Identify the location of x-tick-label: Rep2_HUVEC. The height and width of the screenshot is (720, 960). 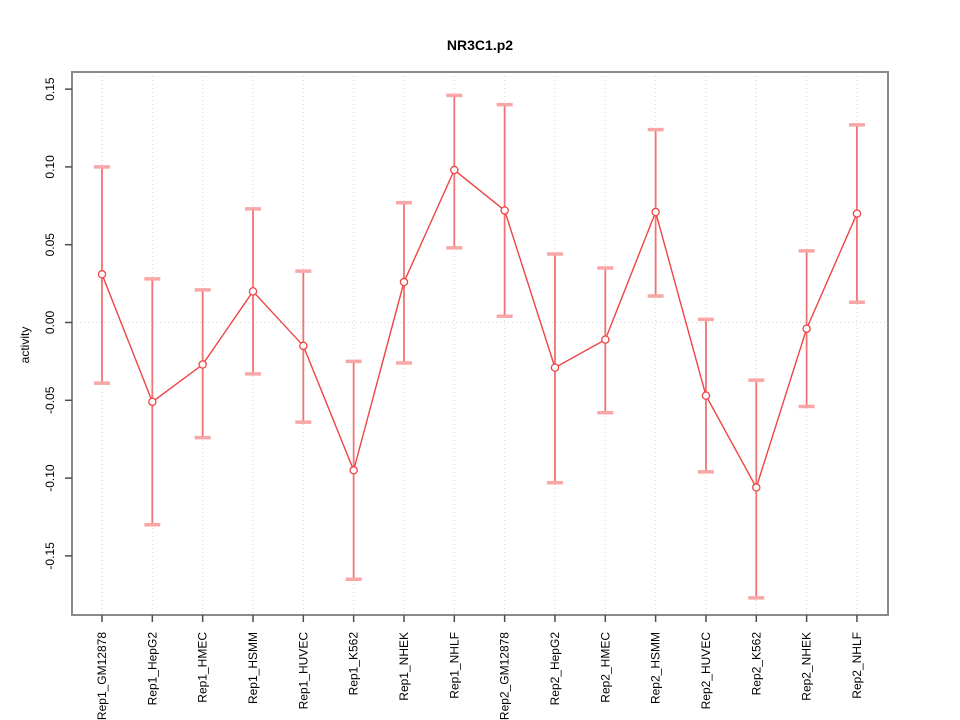
(706, 671).